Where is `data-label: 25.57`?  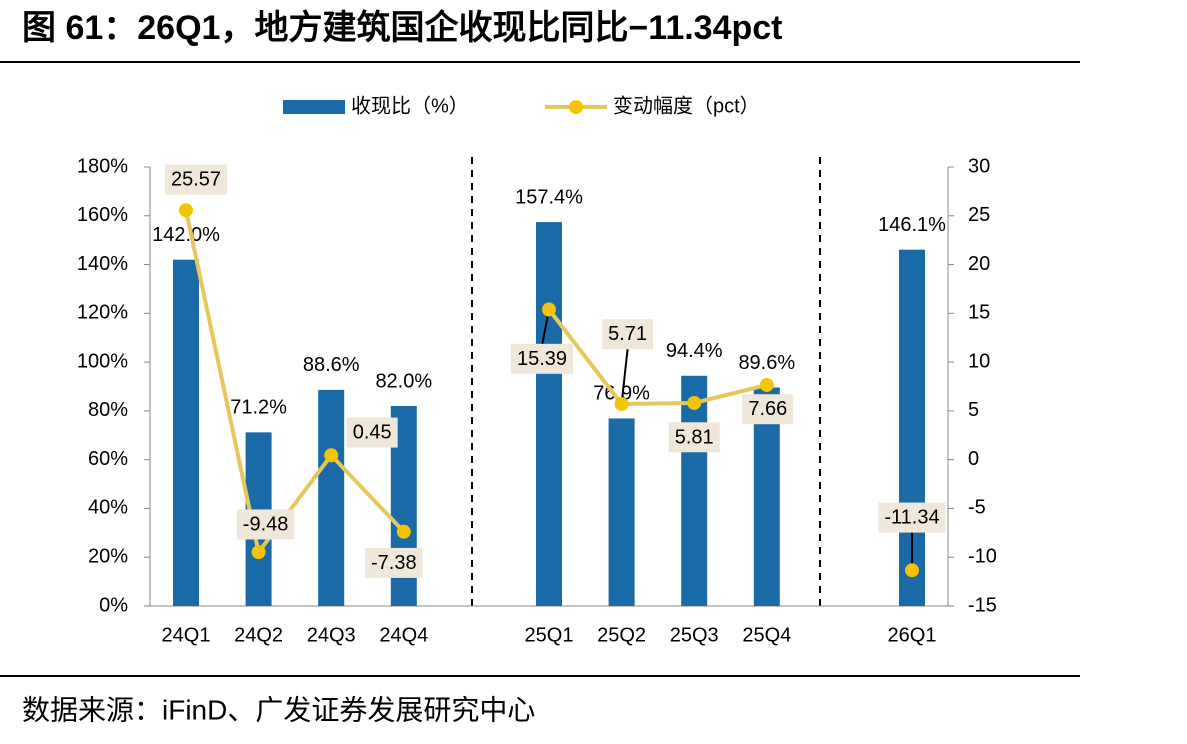
data-label: 25.57 is located at coordinates (196, 179).